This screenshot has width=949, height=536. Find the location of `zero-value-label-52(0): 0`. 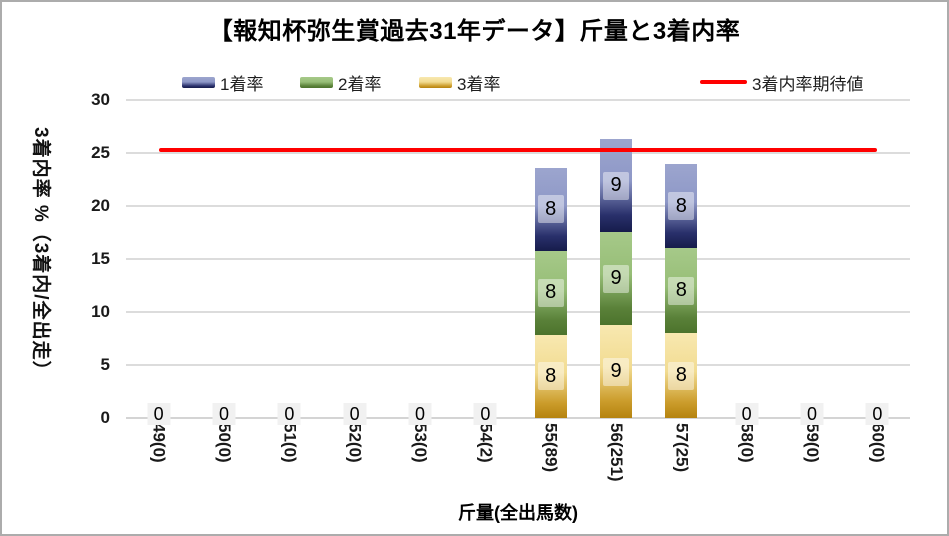

zero-value-label-52(0): 0 is located at coordinates (355, 414).